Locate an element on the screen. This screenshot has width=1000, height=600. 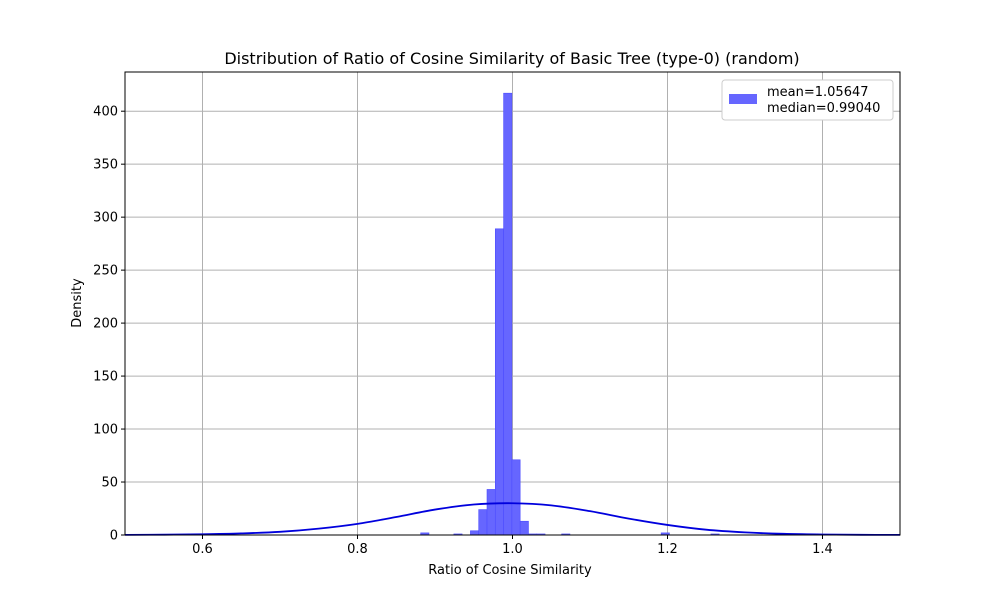
kde-curve-group is located at coordinates (512, 519).